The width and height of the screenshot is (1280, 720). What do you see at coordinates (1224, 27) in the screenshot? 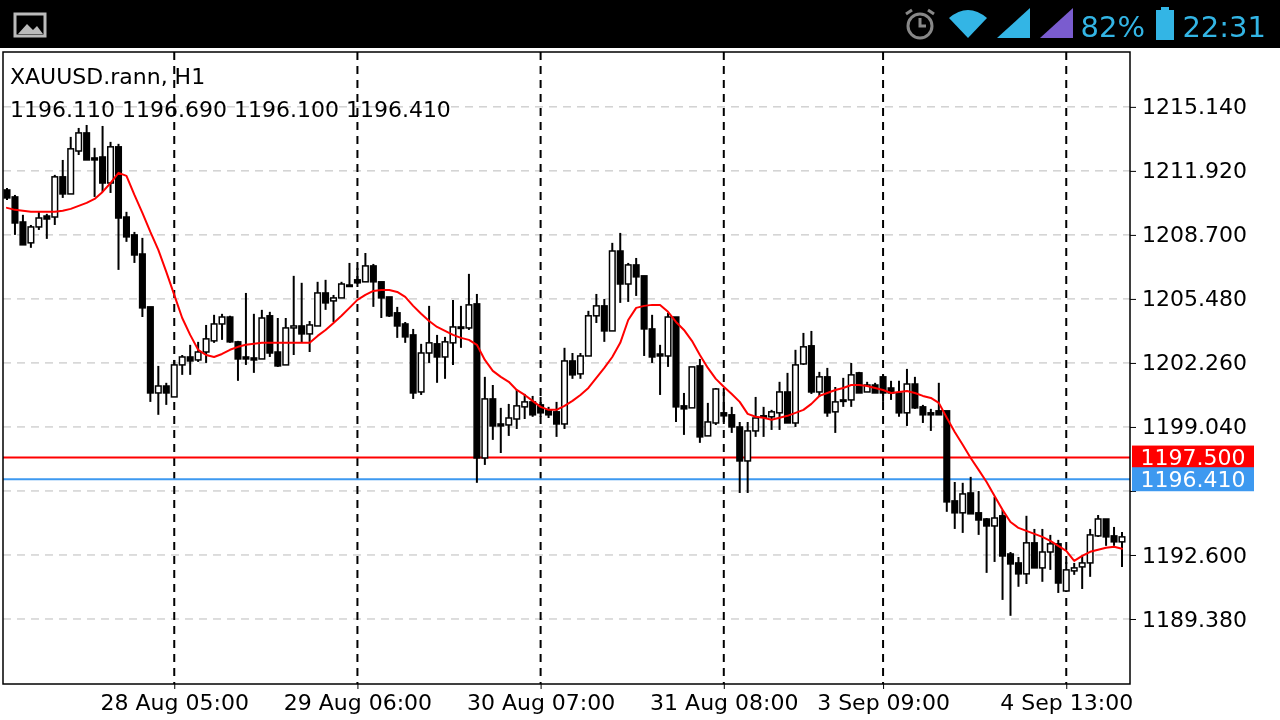
I see `text: 22:31` at bounding box center [1224, 27].